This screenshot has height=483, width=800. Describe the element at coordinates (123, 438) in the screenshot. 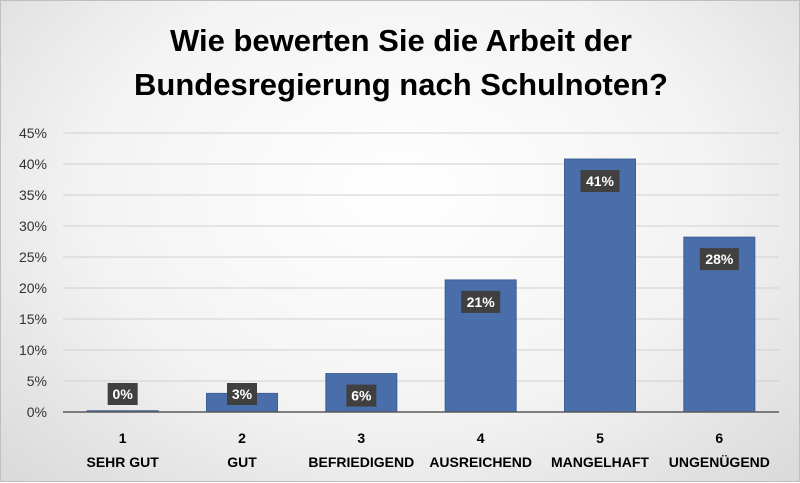

I see `x-category-number: 1` at that location.